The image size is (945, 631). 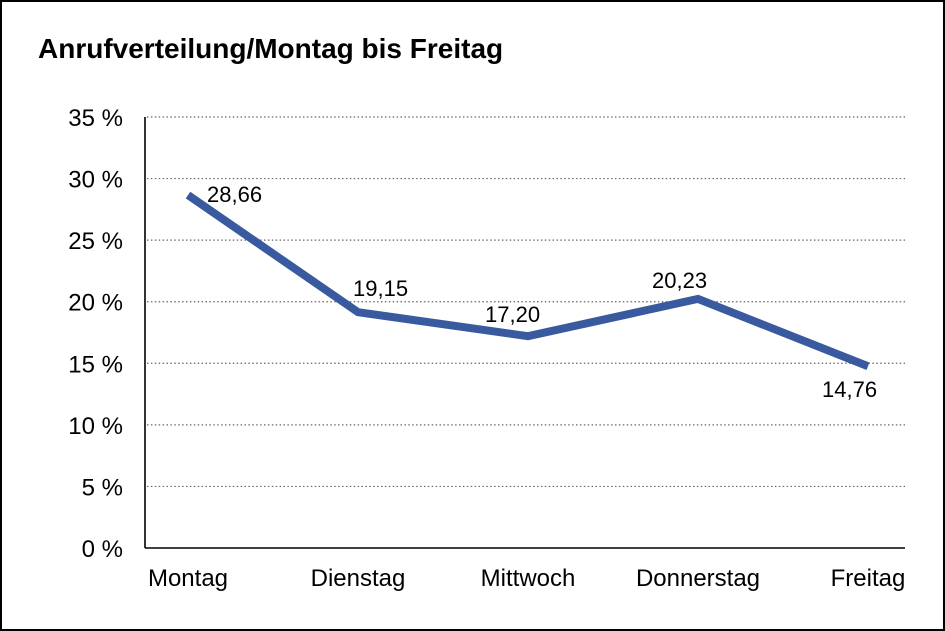 What do you see at coordinates (868, 578) in the screenshot?
I see `x-tick-label: Freitag` at bounding box center [868, 578].